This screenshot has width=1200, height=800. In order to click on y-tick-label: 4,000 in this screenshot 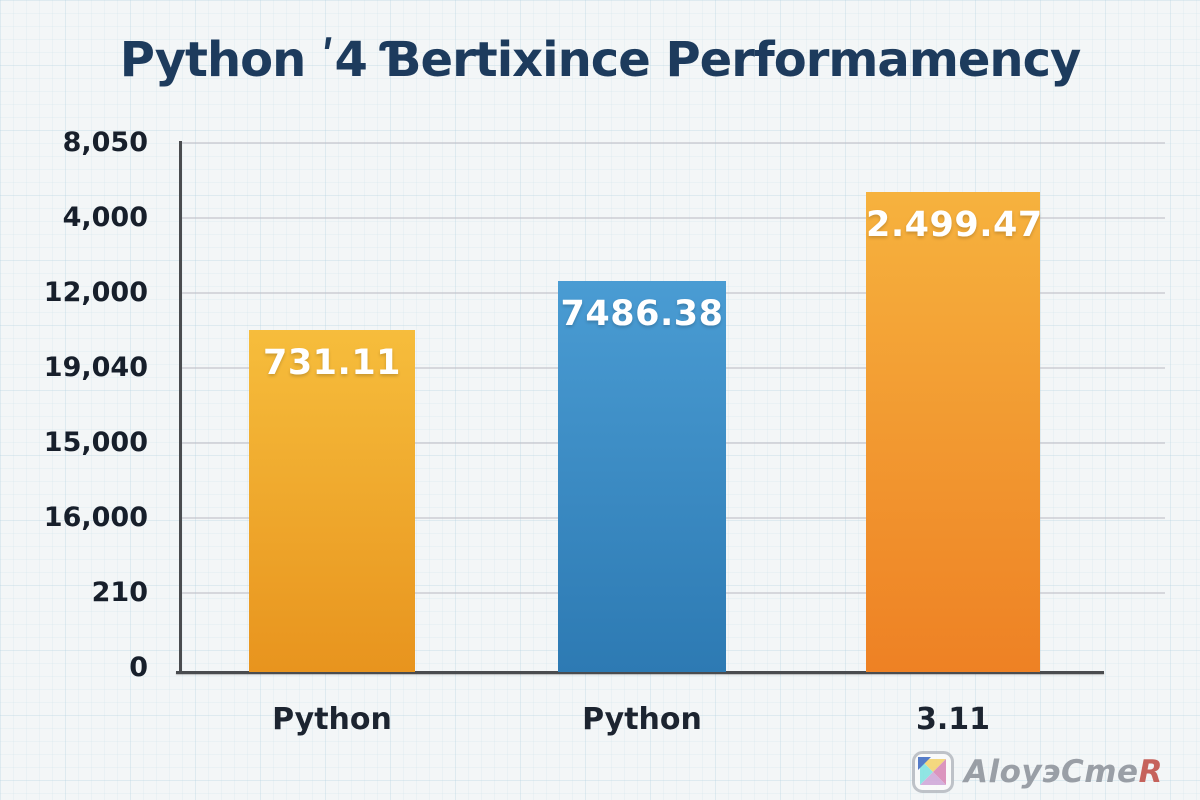, I will do `click(105, 217)`.